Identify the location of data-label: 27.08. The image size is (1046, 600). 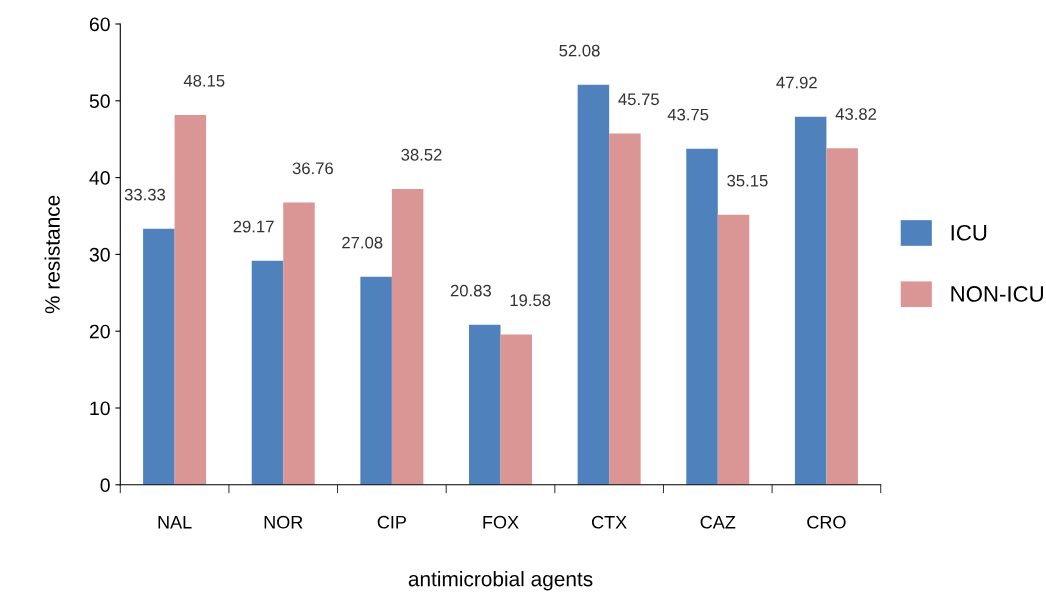
(362, 242).